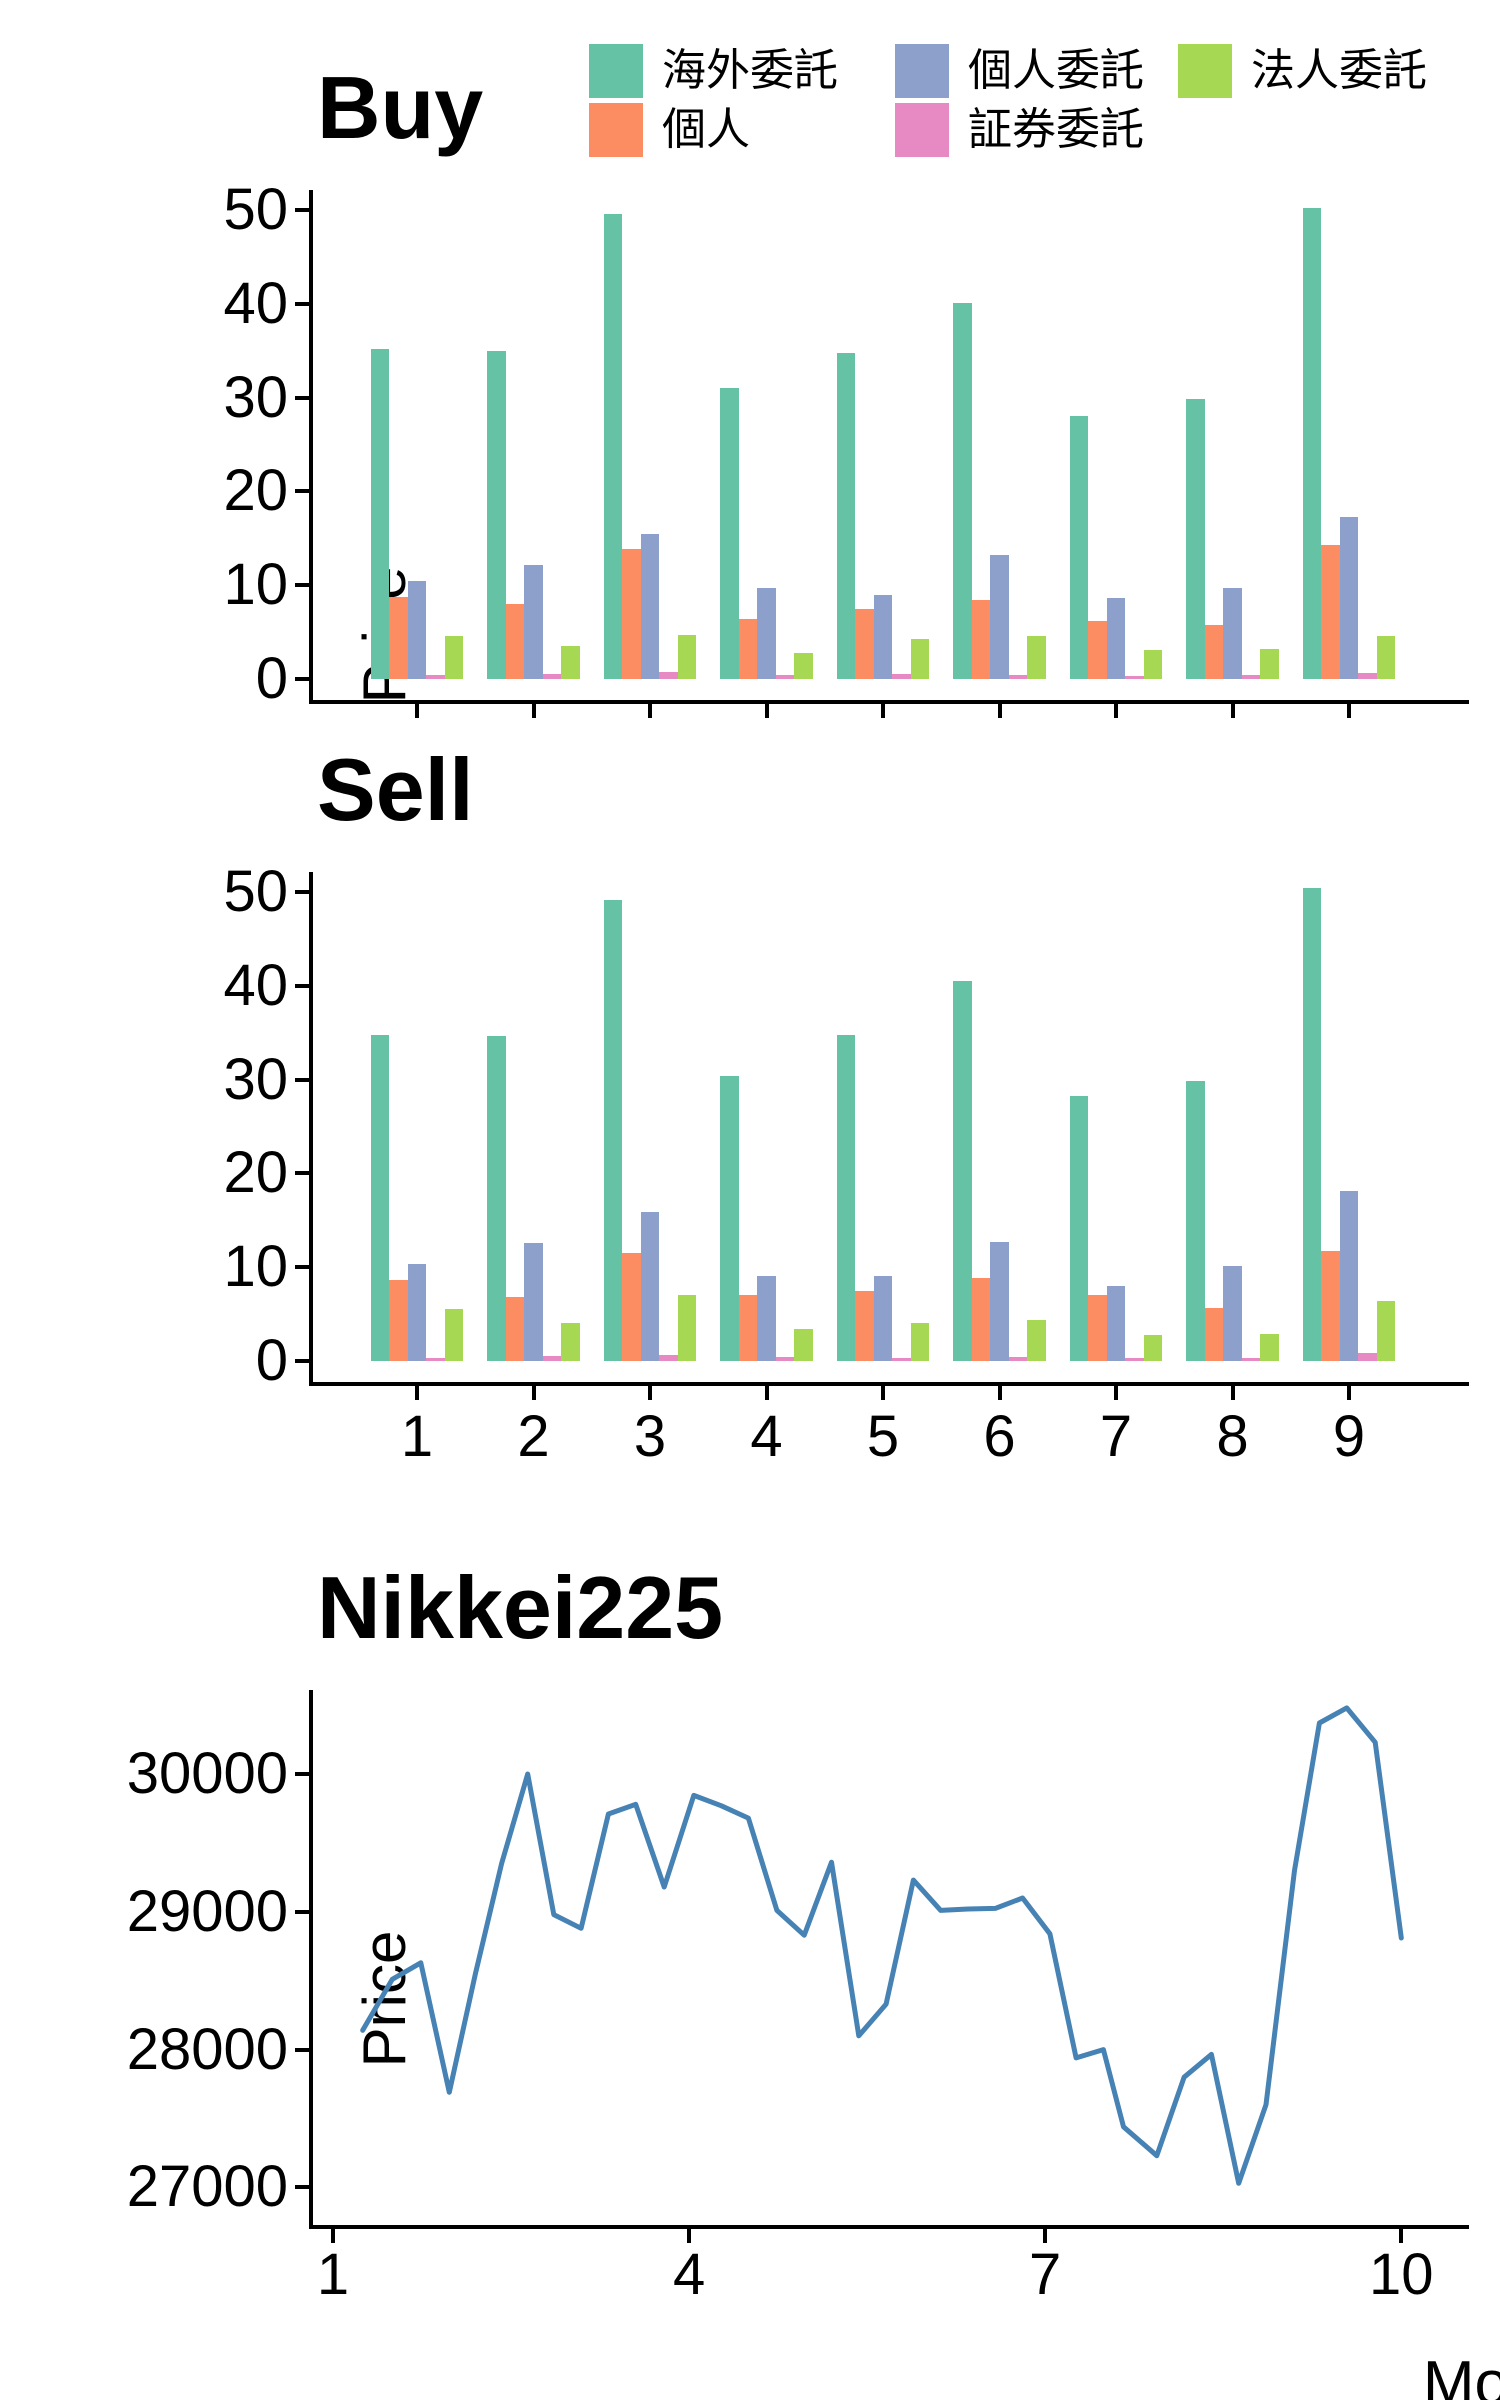  Describe the element at coordinates (1036, 657) in the screenshot. I see `buy-panel-bar-m6-s5` at that location.